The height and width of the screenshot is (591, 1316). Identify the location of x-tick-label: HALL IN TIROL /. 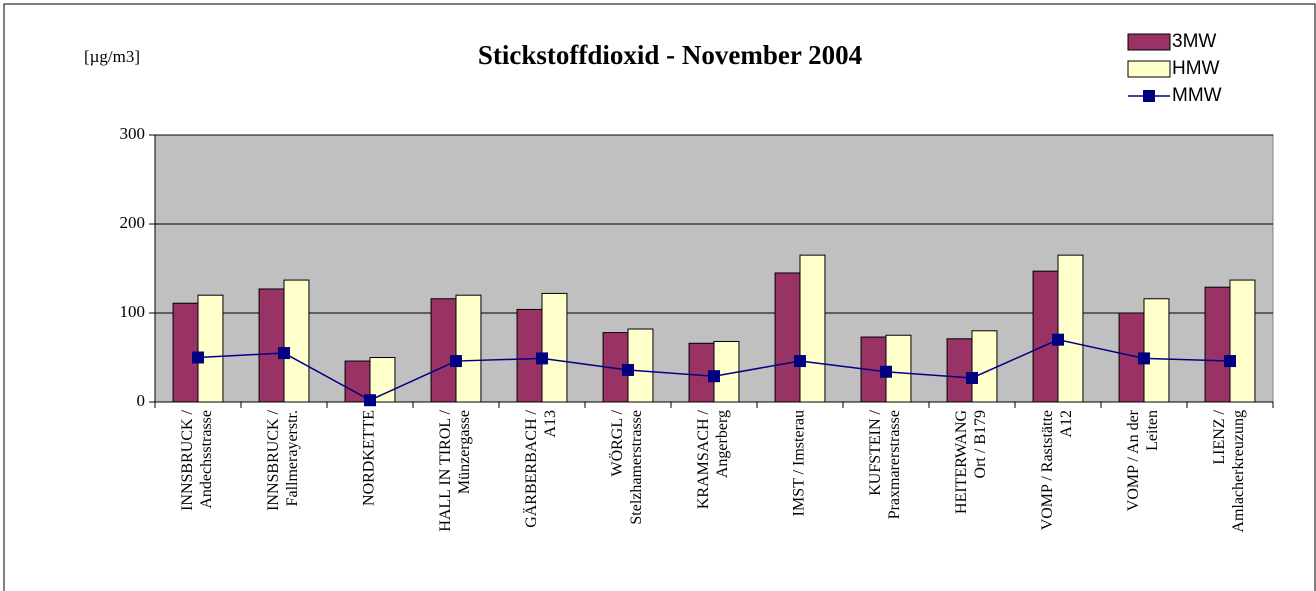
(445, 470).